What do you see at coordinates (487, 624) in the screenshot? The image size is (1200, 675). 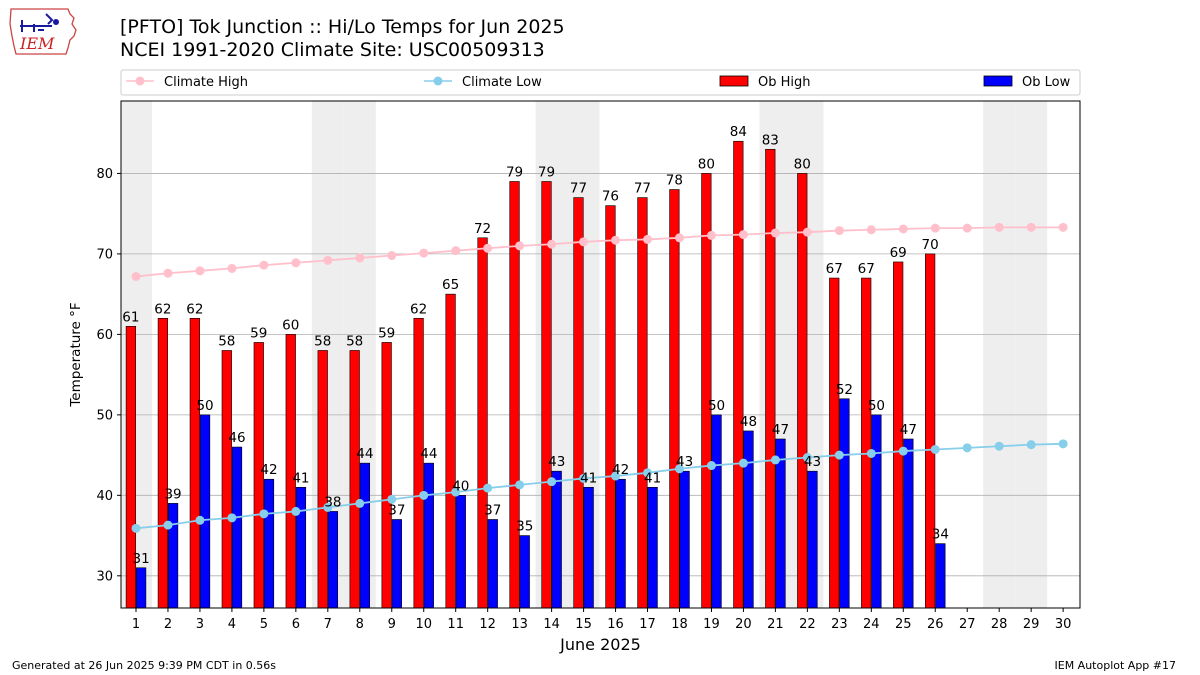 I see `x-tick-label: 12` at bounding box center [487, 624].